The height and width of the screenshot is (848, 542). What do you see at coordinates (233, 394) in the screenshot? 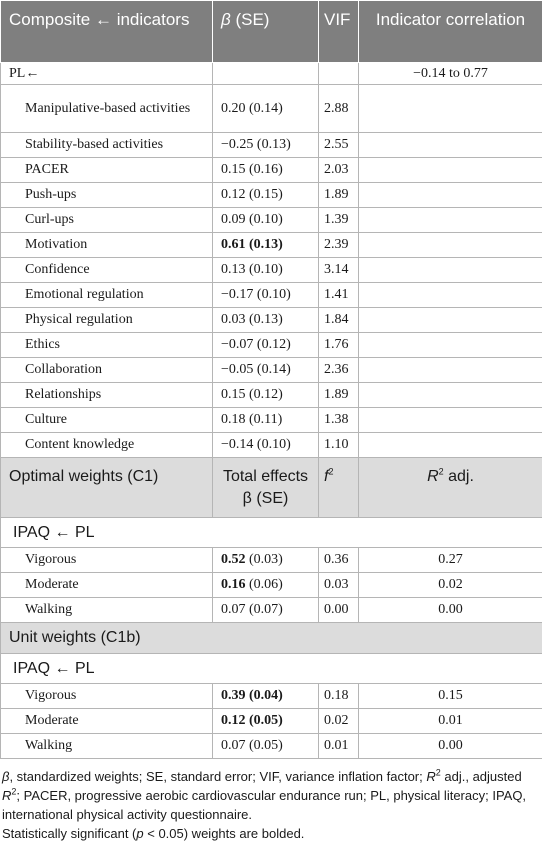
I see `beta: 0.15` at bounding box center [233, 394].